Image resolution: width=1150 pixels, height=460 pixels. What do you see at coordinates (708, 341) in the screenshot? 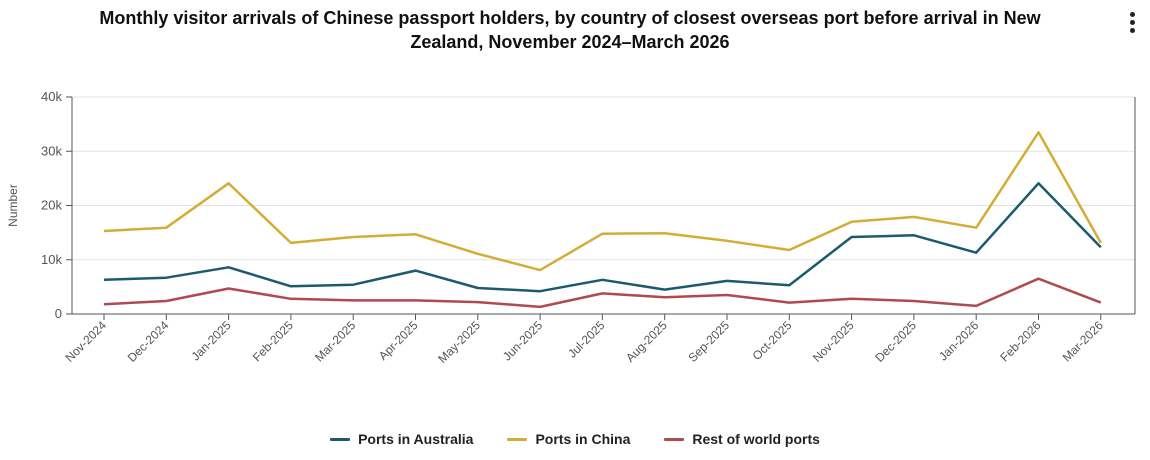
I see `x-tick-label: Sep-2025` at bounding box center [708, 341].